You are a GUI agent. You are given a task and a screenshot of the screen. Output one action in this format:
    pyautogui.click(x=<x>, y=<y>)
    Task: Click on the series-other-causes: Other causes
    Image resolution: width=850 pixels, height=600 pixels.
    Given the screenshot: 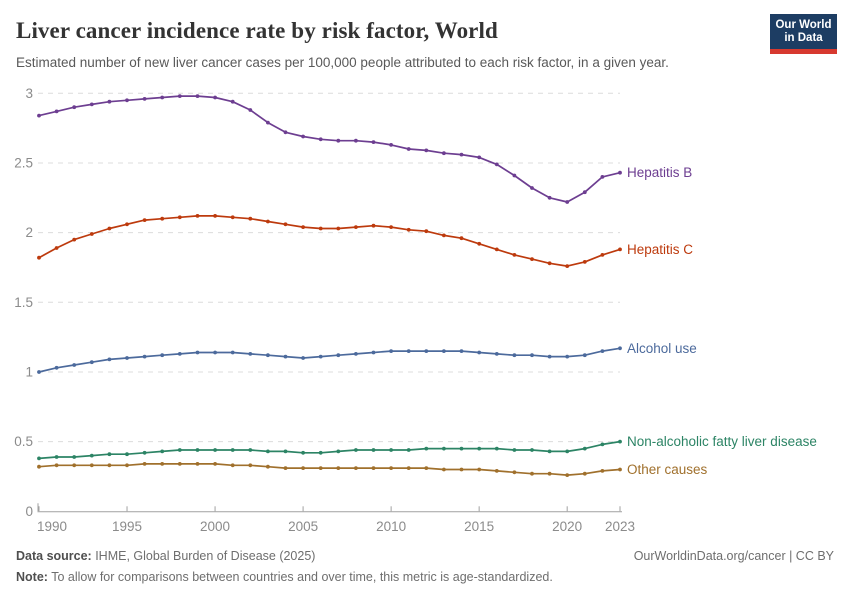 What is the action you would take?
    pyautogui.click(x=372, y=469)
    